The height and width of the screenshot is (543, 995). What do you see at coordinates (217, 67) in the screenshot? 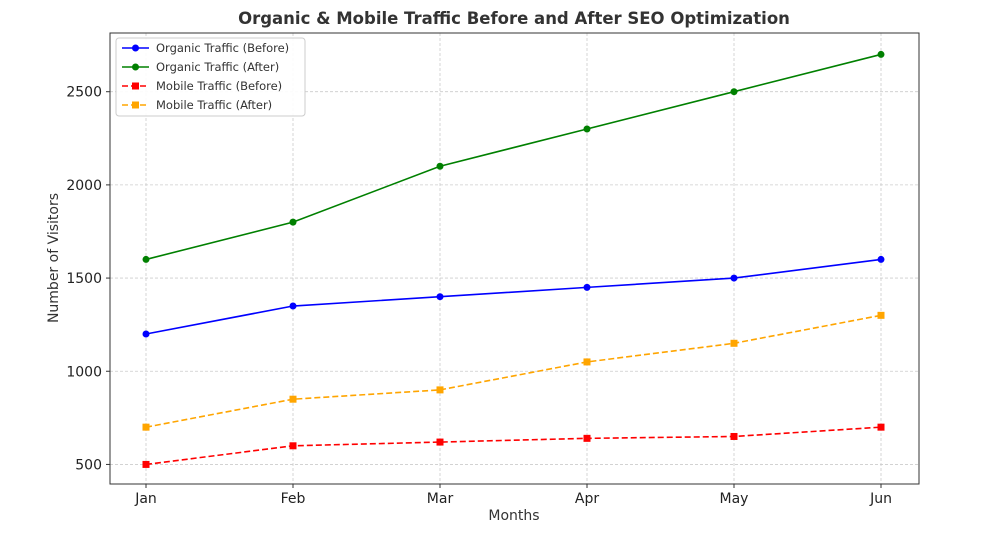
I see `legend-label: Organic Traffic (After)` at bounding box center [217, 67].